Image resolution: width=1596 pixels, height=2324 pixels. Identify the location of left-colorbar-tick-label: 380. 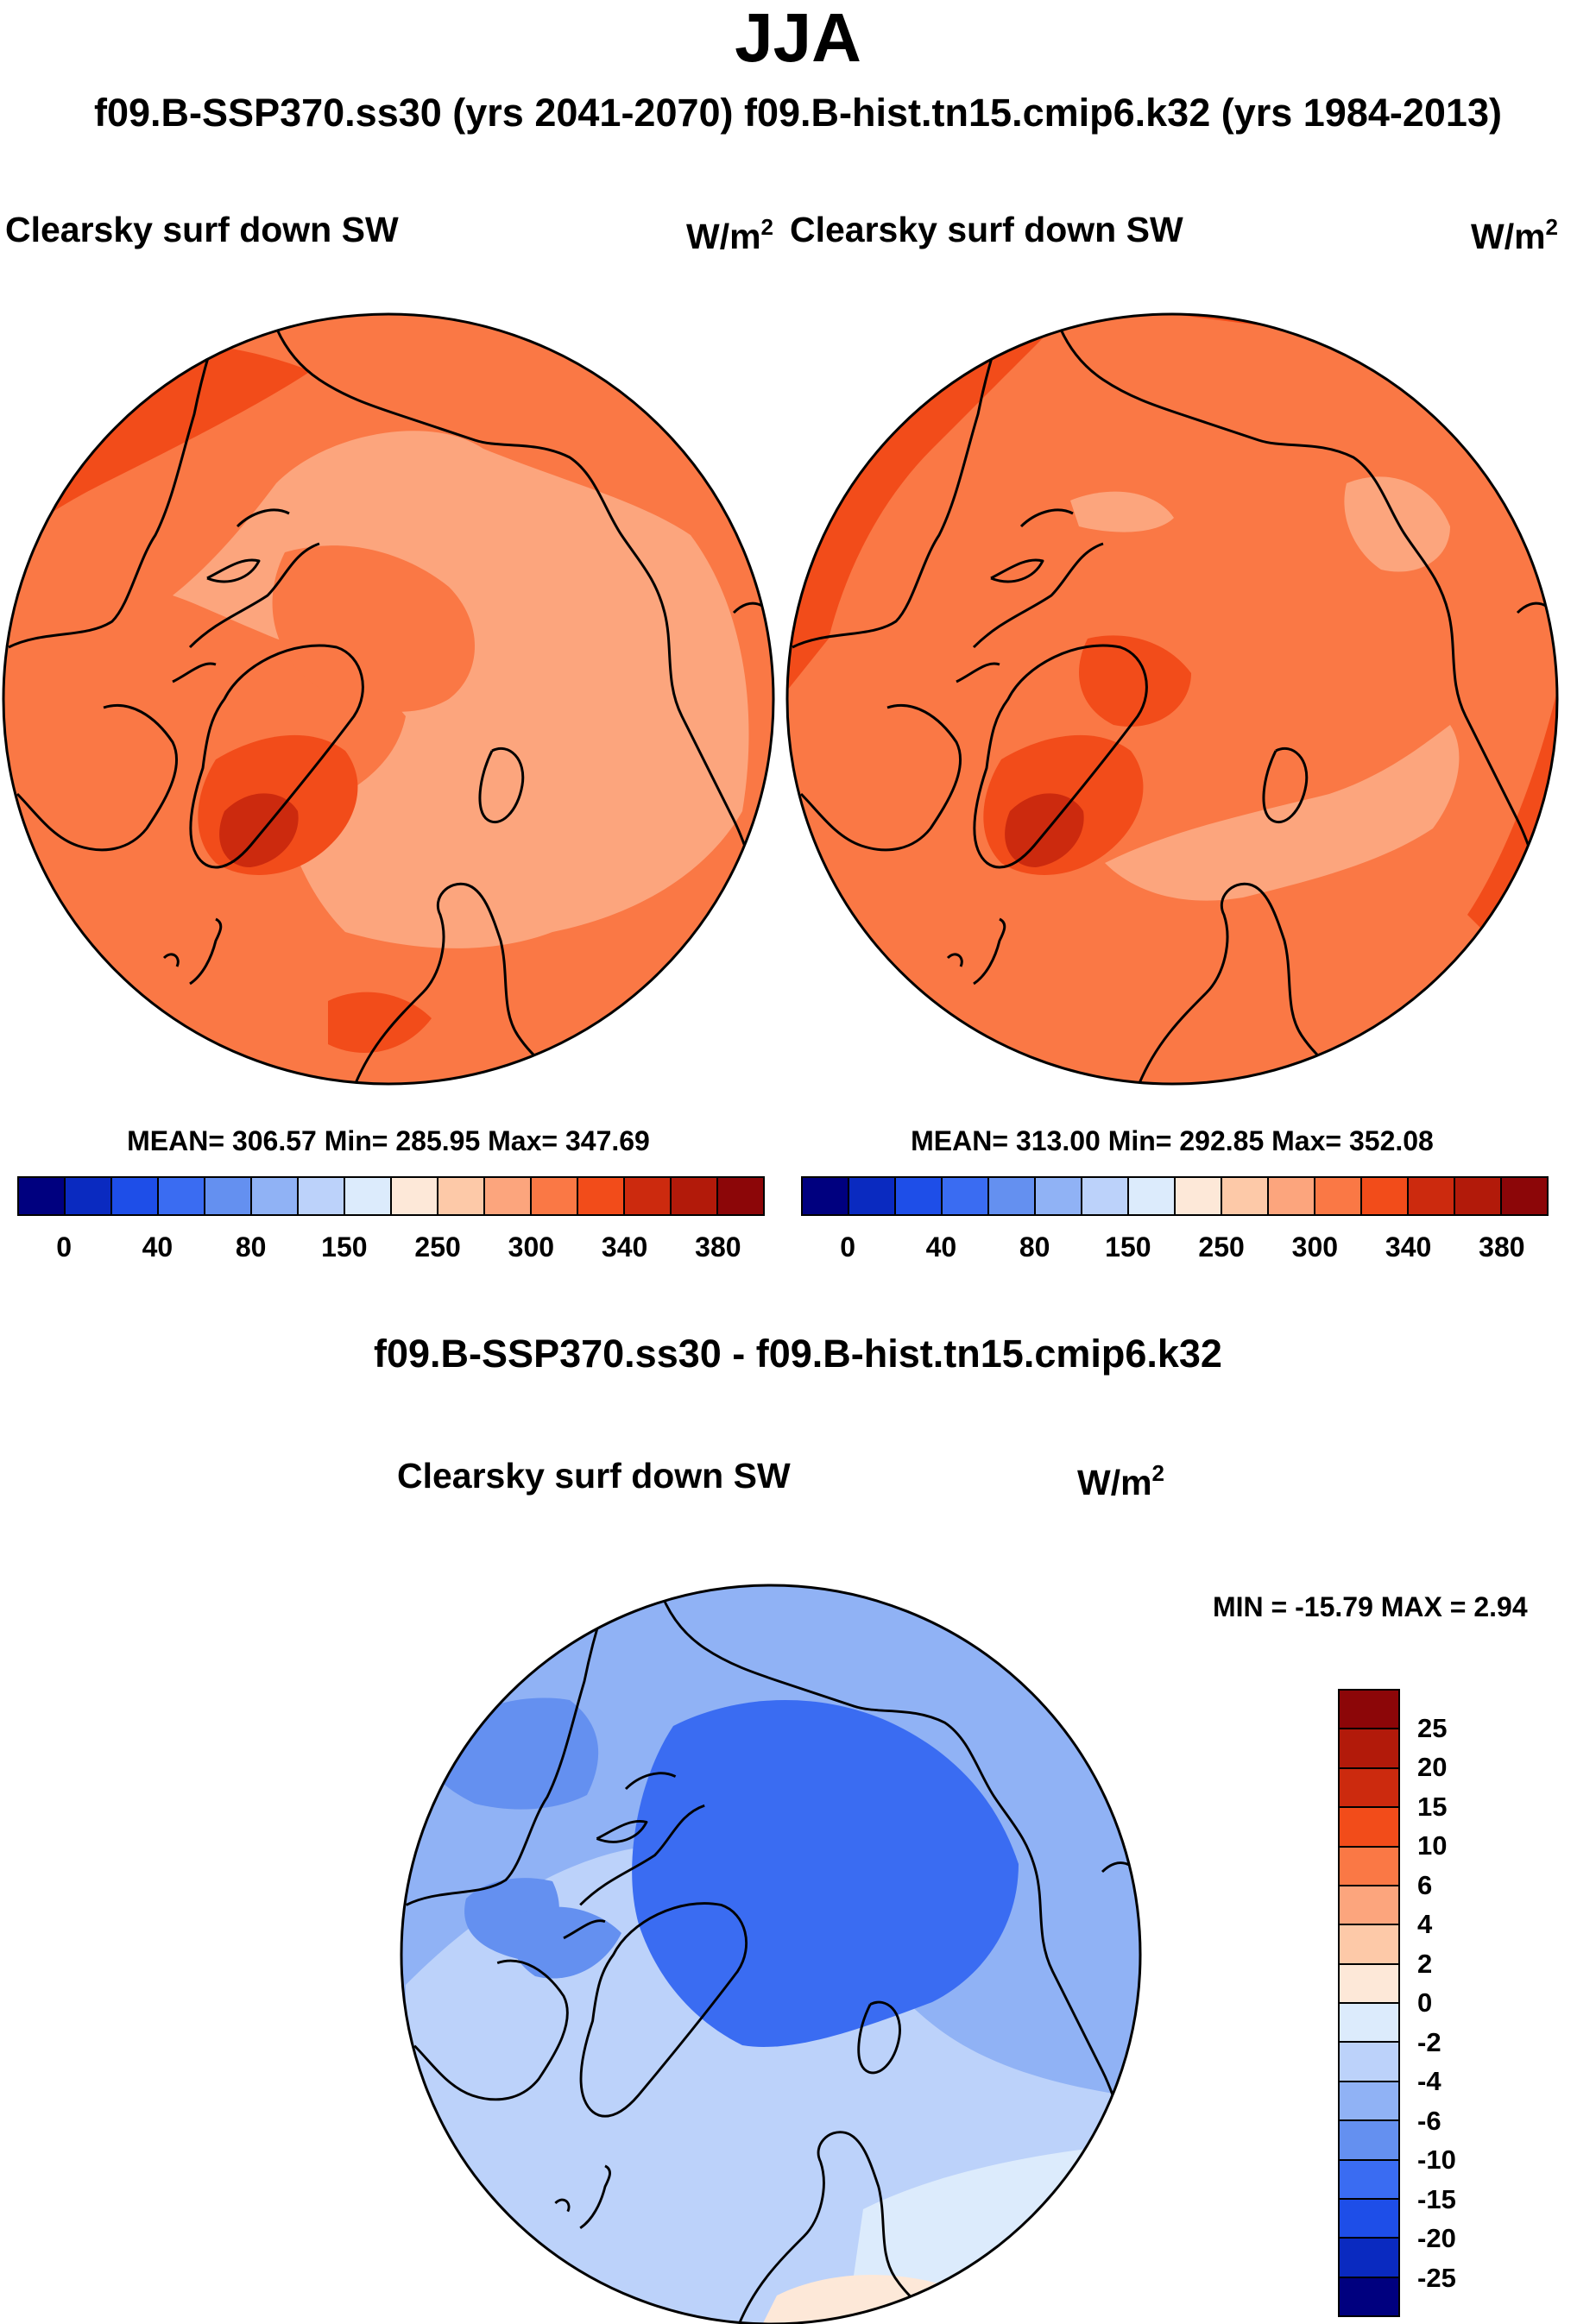
(718, 1247).